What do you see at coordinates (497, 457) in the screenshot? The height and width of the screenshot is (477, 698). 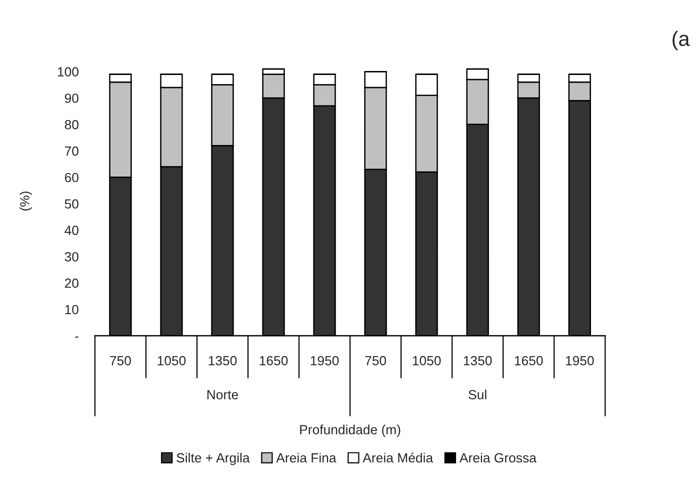 I see `legend-label: Areia Grossa` at bounding box center [497, 457].